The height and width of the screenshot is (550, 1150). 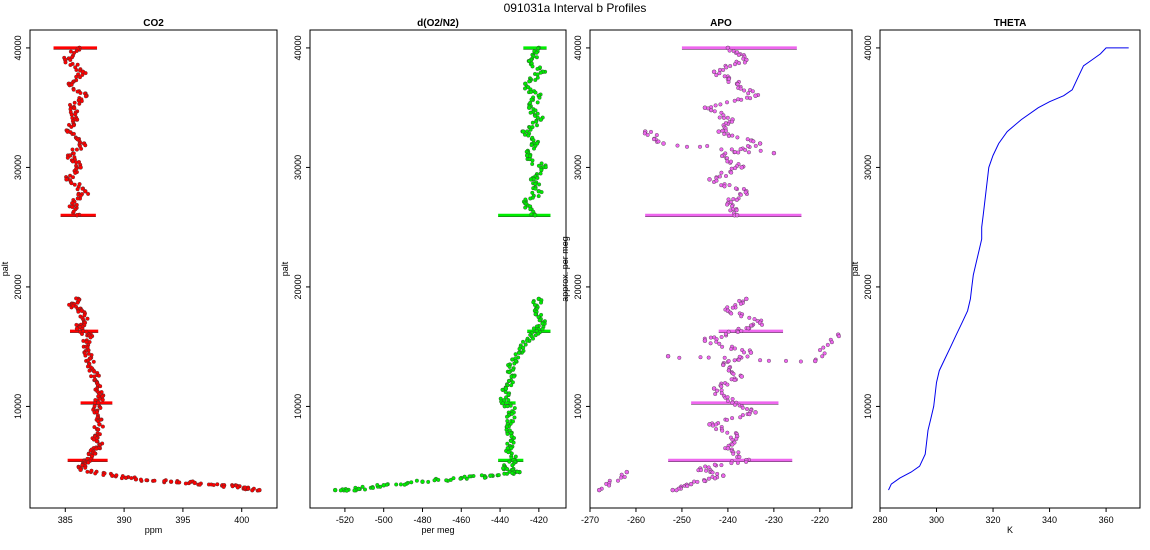 What do you see at coordinates (345, 520) in the screenshot?
I see `x-tick-label: -520` at bounding box center [345, 520].